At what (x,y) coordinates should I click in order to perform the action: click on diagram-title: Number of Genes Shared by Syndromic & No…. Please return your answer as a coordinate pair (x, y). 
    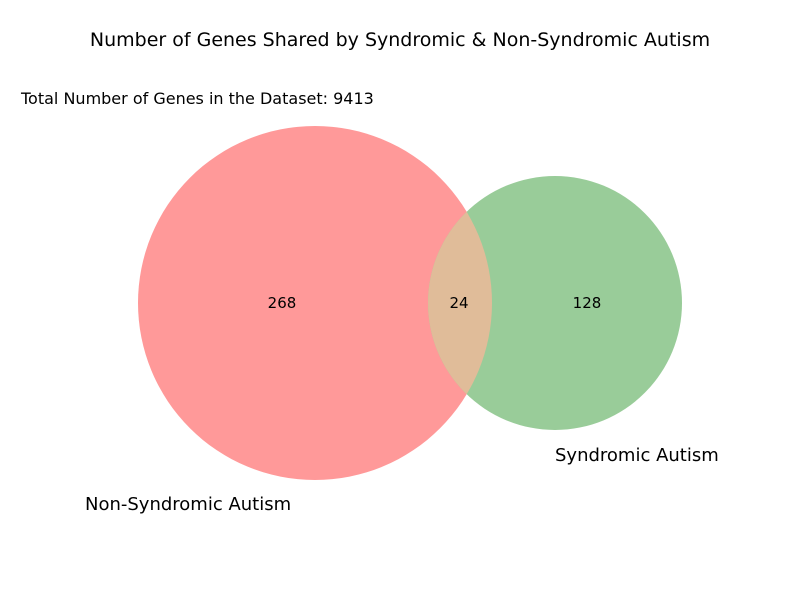
    Looking at the image, I should click on (400, 40).